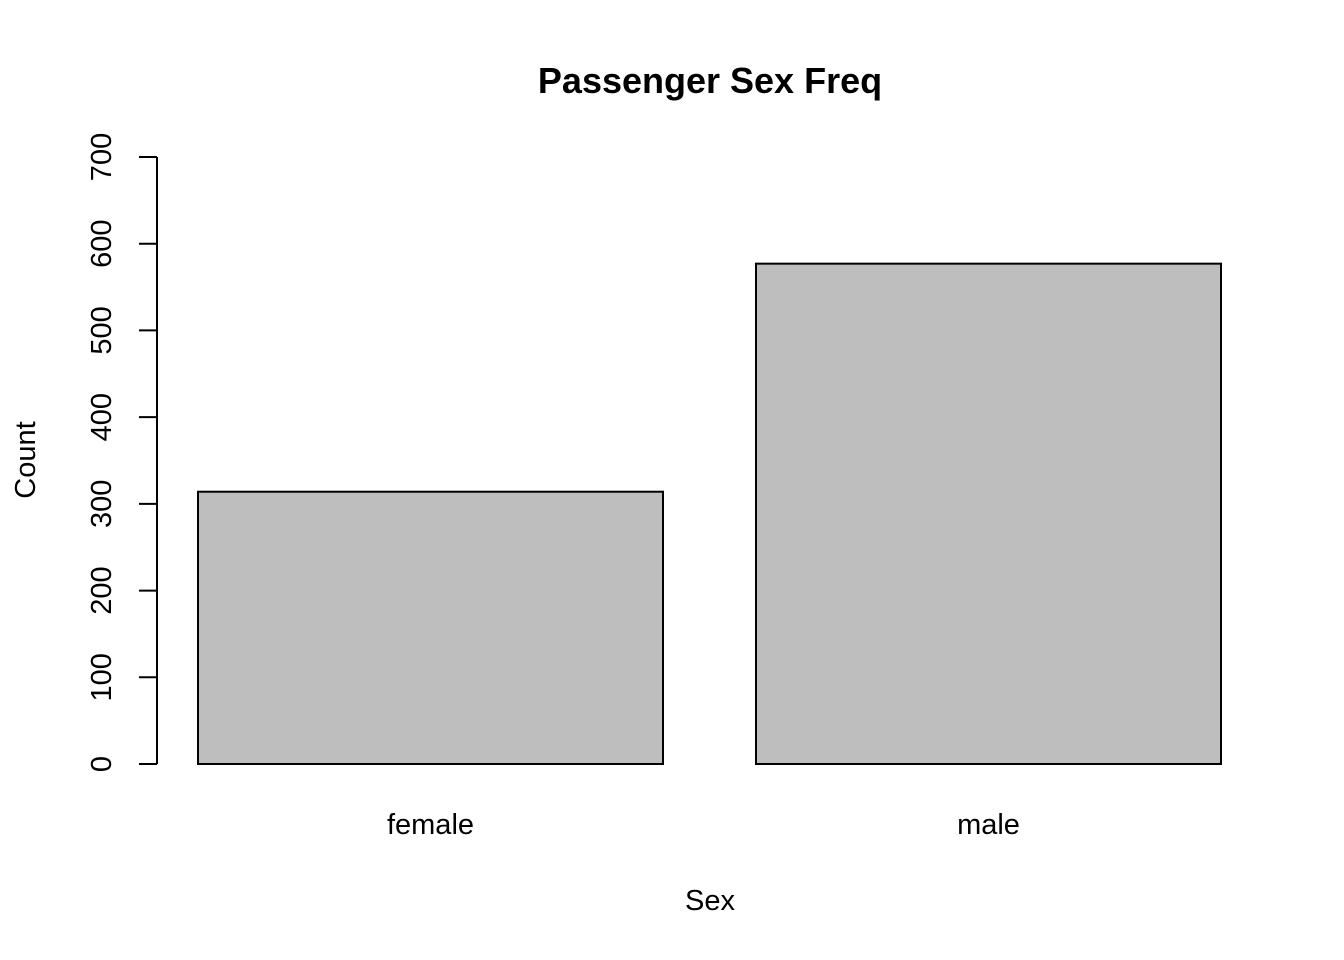  Describe the element at coordinates (430, 825) in the screenshot. I see `x-tick-label-female: female` at that location.